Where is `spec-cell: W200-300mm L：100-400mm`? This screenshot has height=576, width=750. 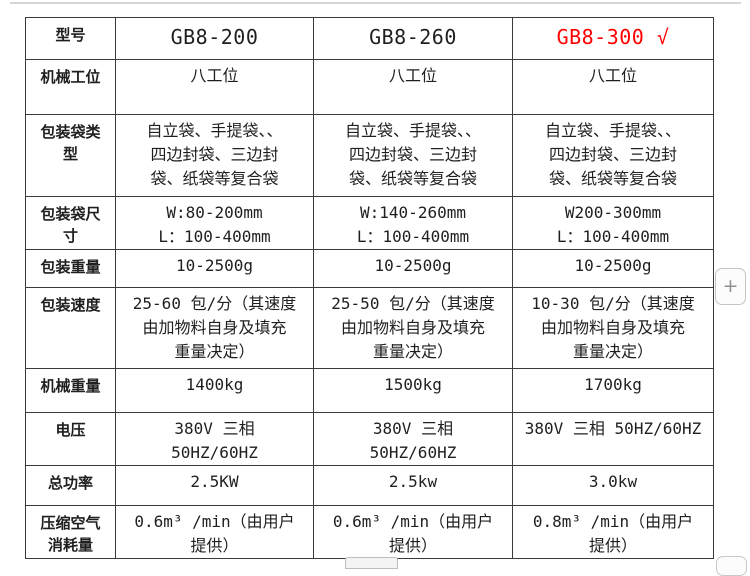 spec-cell: W200-300mm L：100-400mm is located at coordinates (613, 223).